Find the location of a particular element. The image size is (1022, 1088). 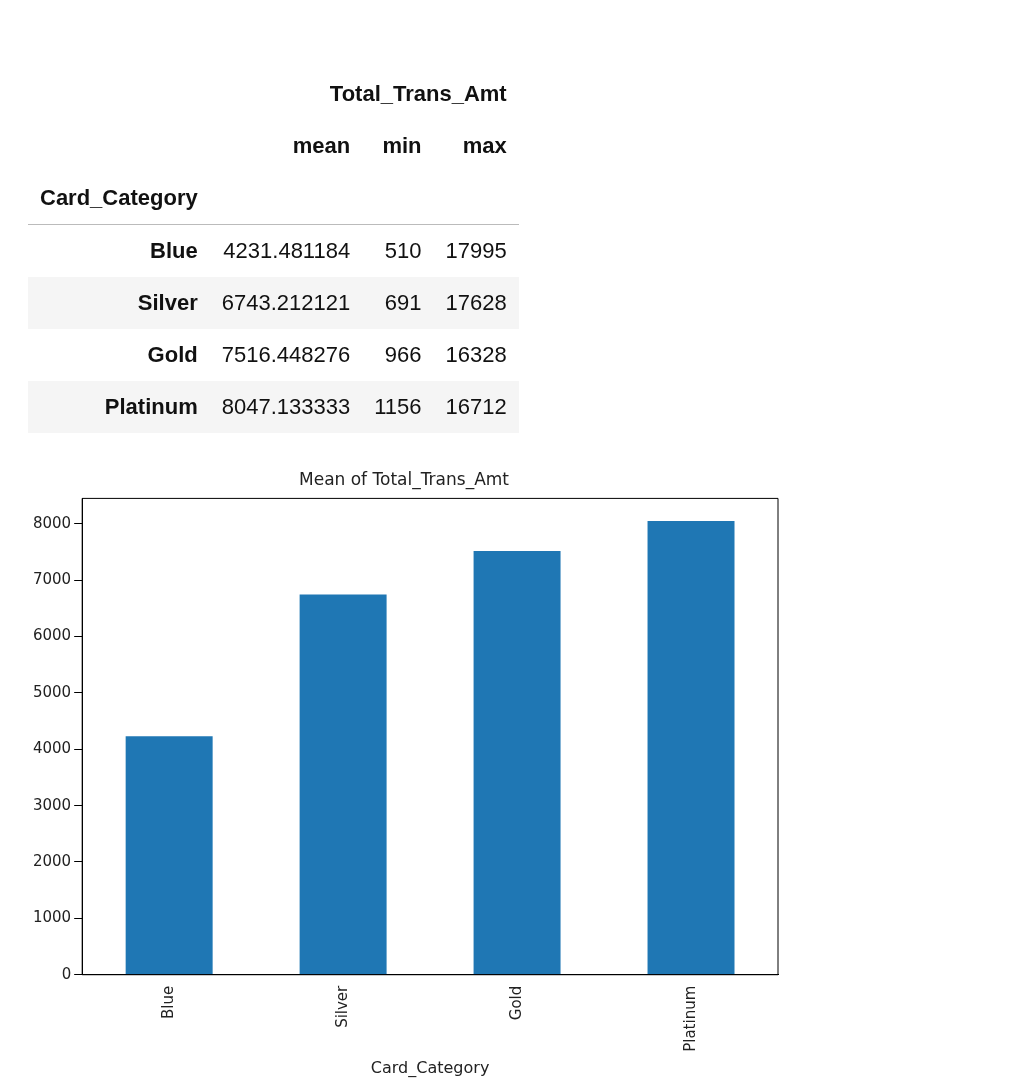

y-tick-label: 3000 is located at coordinates (52, 804).